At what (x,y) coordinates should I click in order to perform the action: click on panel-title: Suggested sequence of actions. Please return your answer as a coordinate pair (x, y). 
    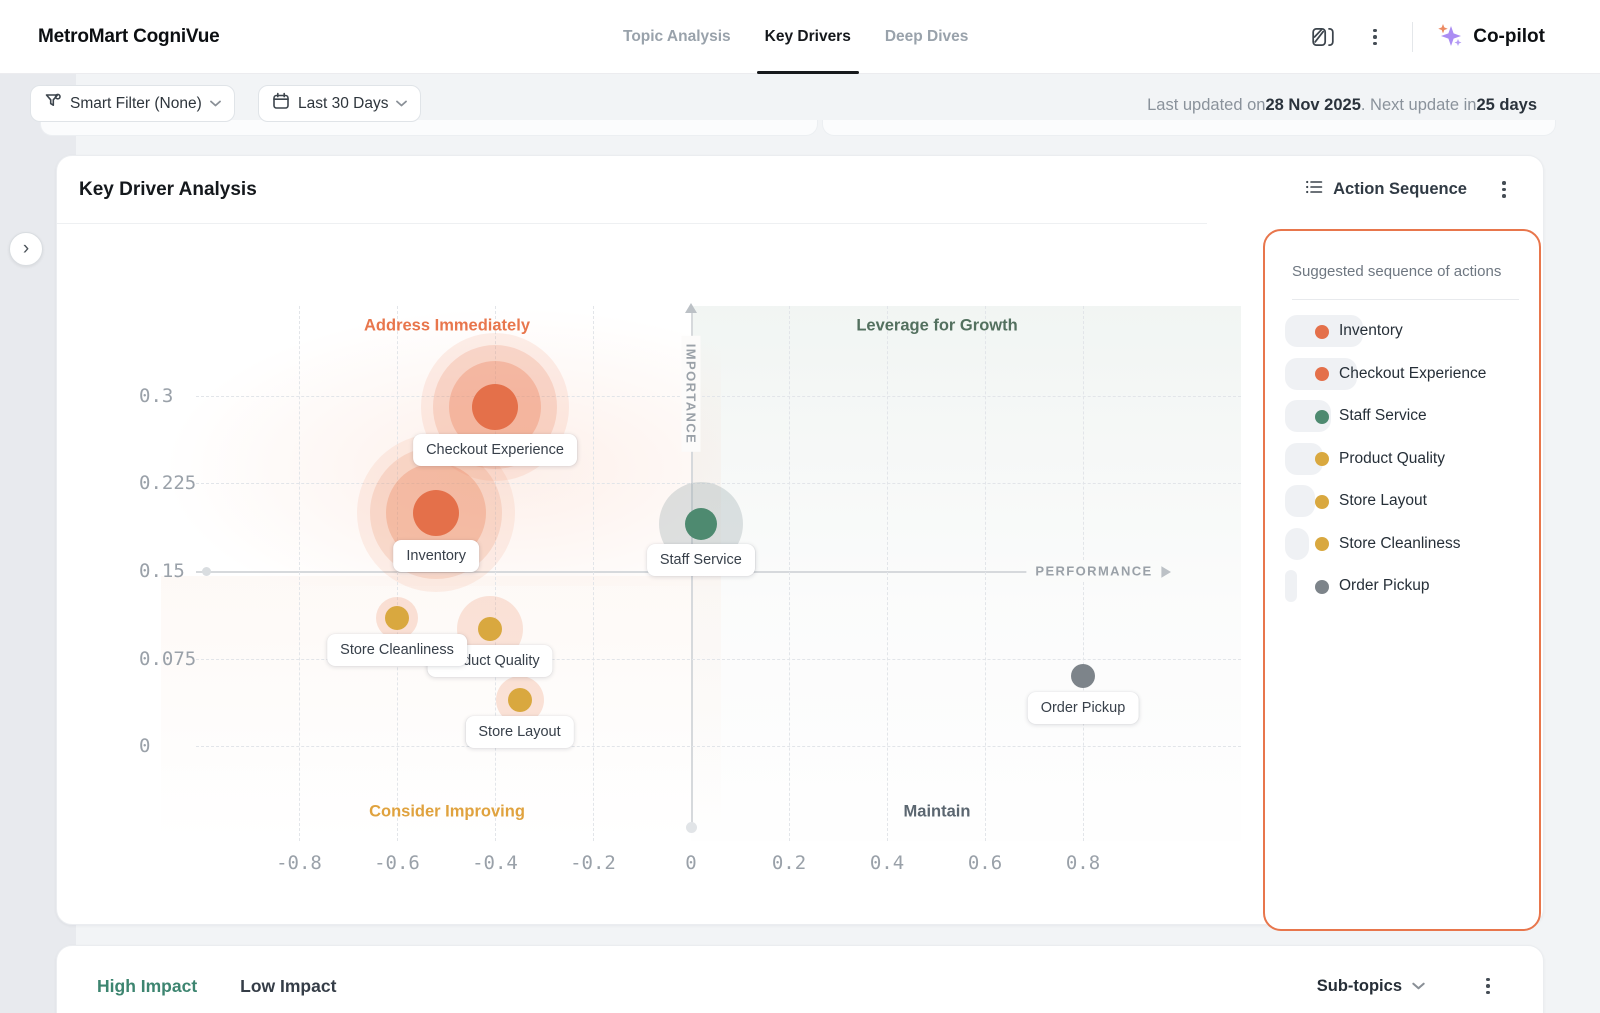
    Looking at the image, I should click on (1397, 271).